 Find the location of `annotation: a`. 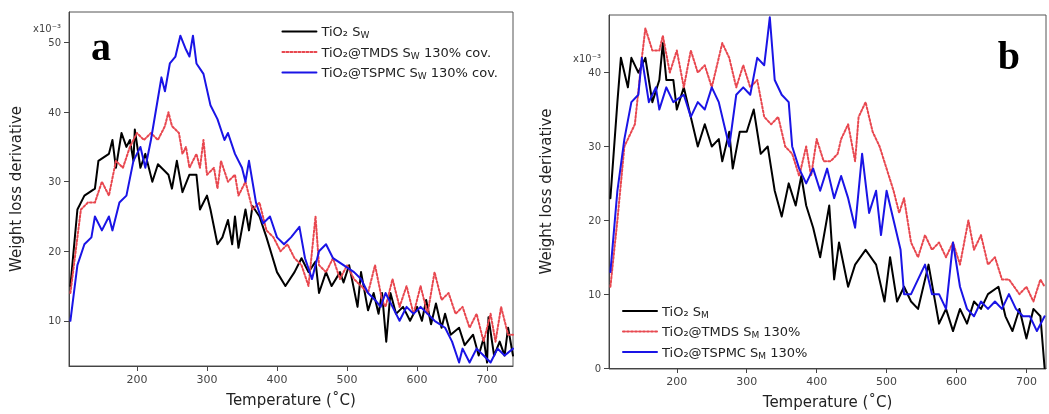

annotation: a is located at coordinates (101, 46).